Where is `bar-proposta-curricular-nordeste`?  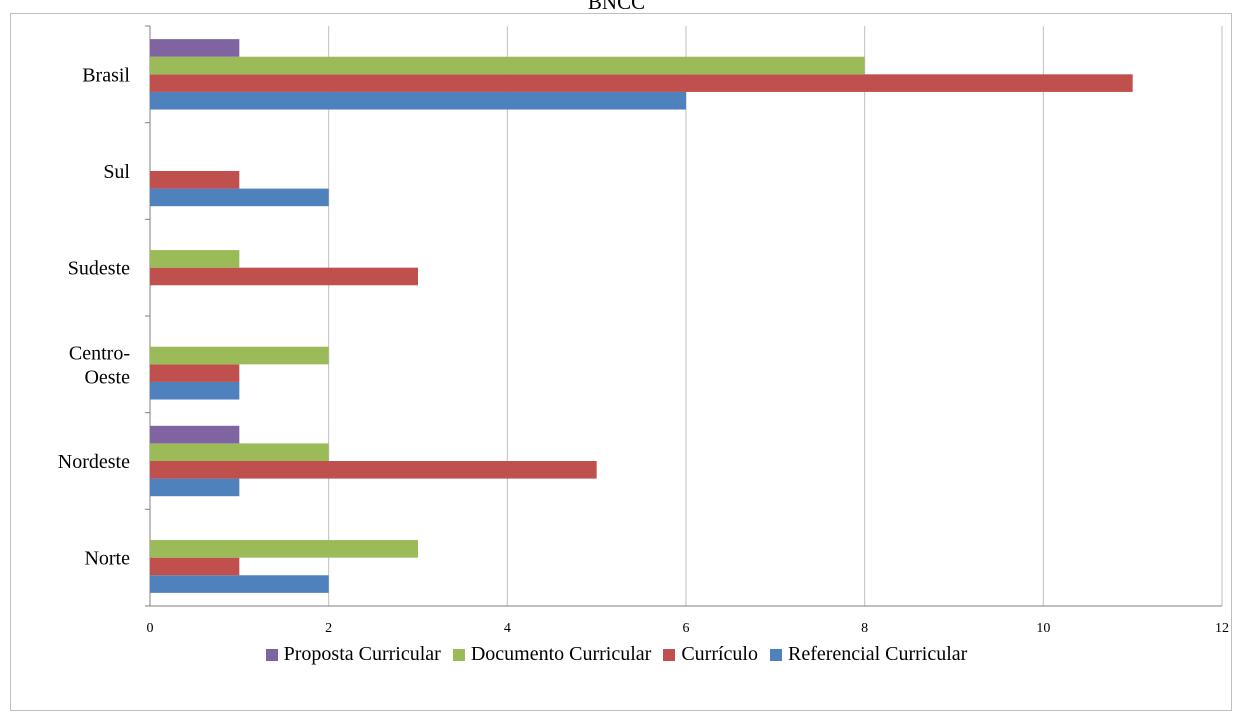
bar-proposta-curricular-nordeste is located at coordinates (195, 434).